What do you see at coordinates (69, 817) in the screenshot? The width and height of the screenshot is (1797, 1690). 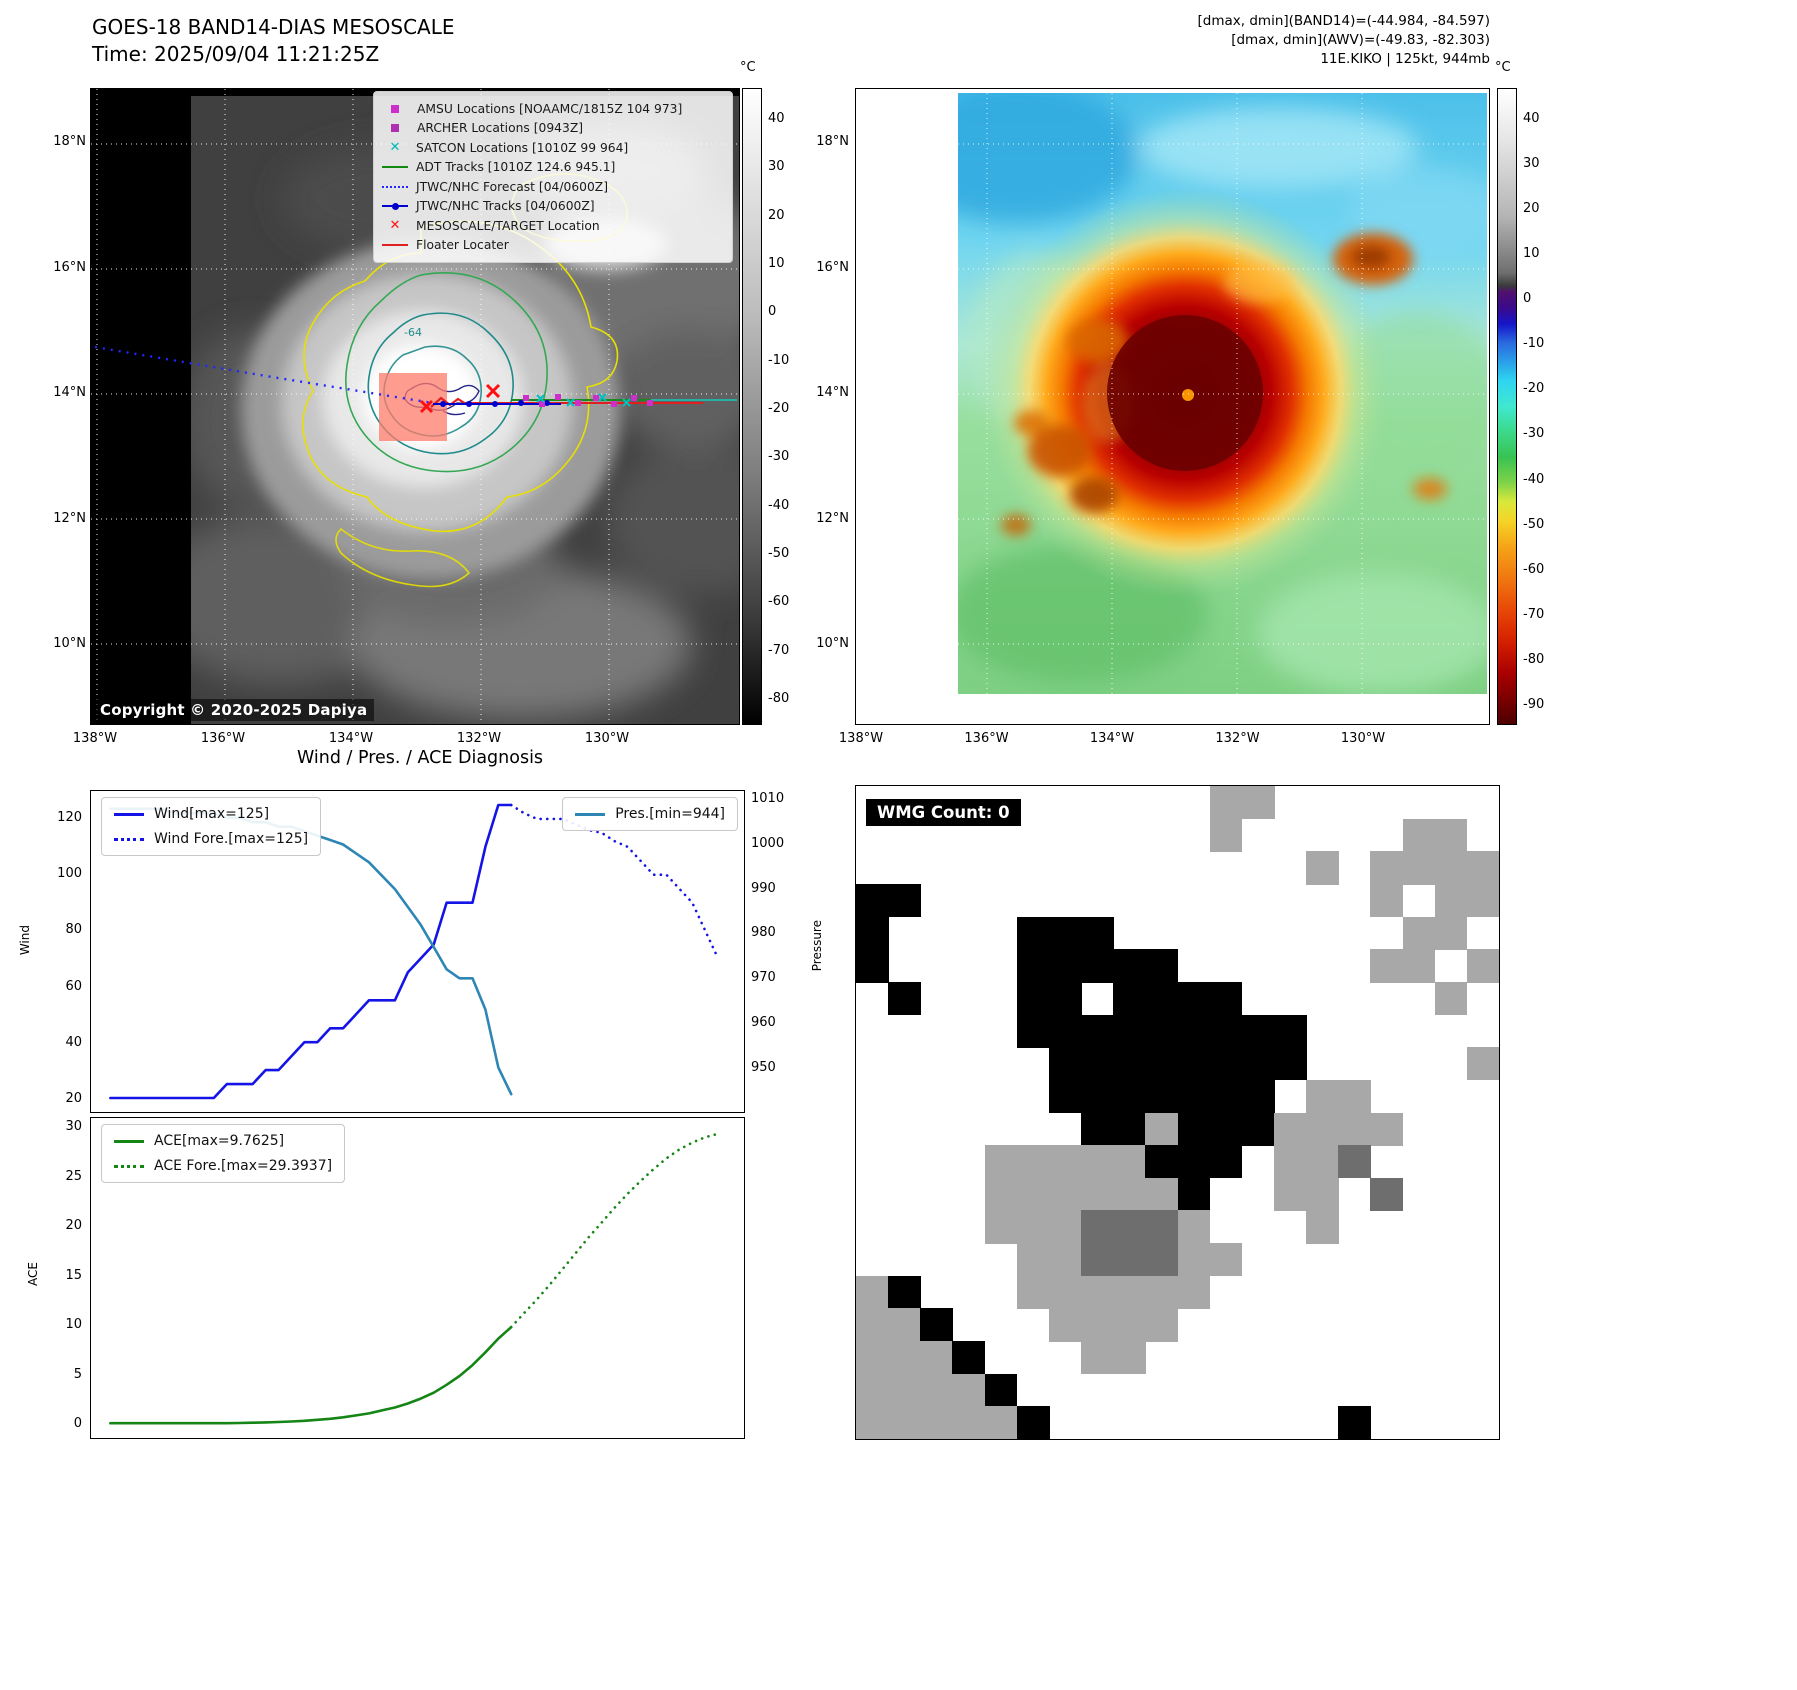 I see `wind-tick: 120` at bounding box center [69, 817].